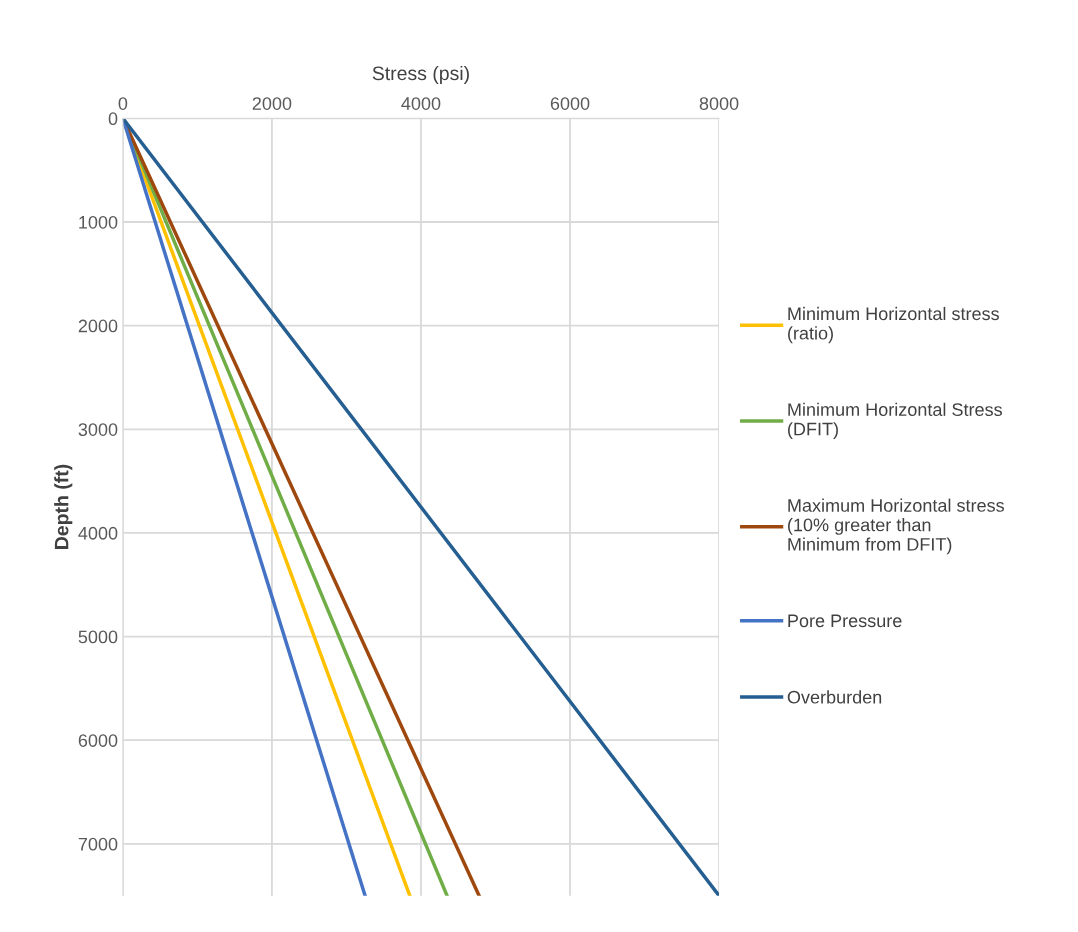 This screenshot has width=1078, height=932. Describe the element at coordinates (98, 637) in the screenshot. I see `y-tick-label: 5000` at that location.